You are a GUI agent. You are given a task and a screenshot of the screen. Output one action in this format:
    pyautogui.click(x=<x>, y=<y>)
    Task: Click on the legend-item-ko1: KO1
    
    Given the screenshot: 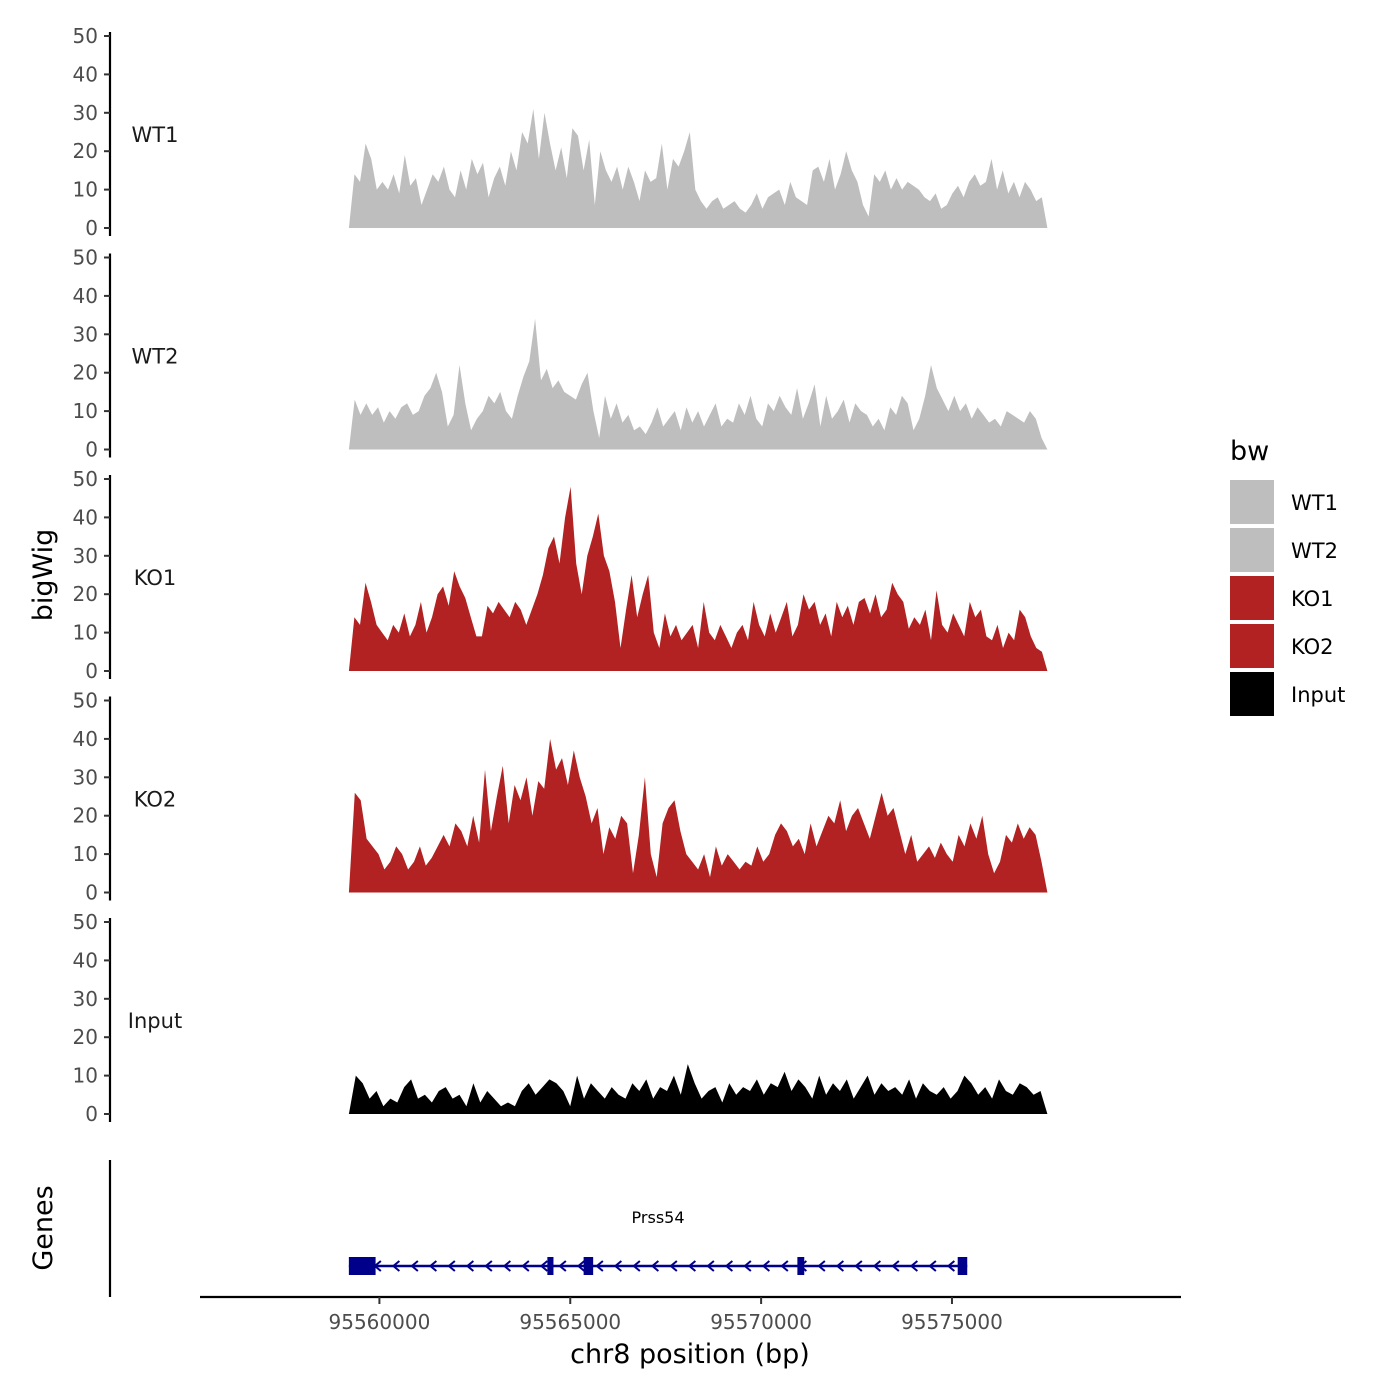 What is the action you would take?
    pyautogui.click(x=1282, y=598)
    